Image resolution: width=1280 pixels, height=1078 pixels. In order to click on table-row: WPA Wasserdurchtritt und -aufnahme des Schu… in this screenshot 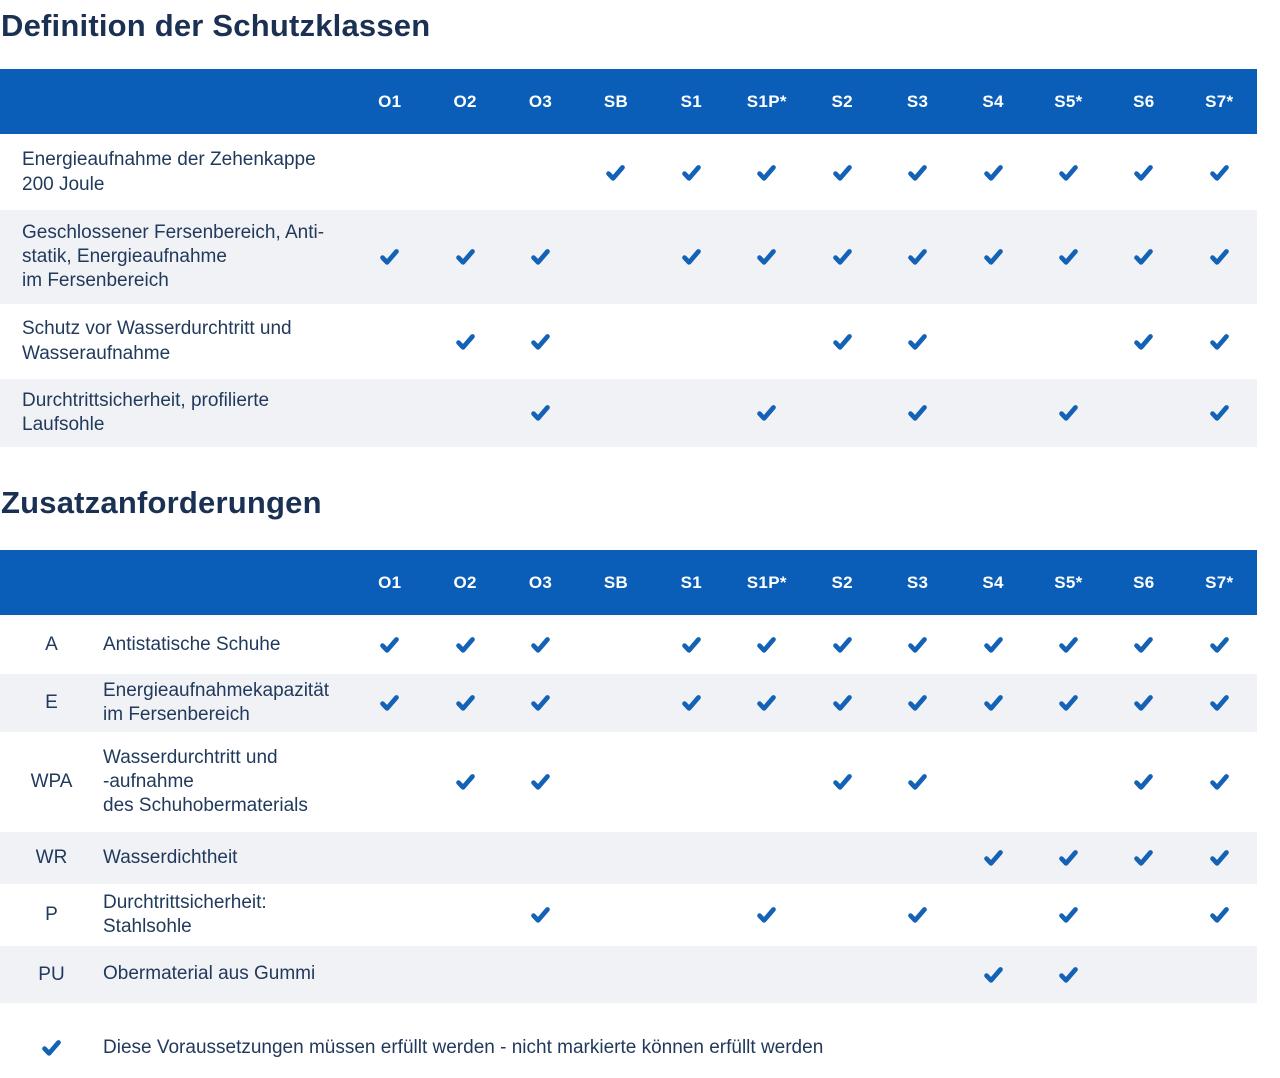, I will do `click(628, 782)`.